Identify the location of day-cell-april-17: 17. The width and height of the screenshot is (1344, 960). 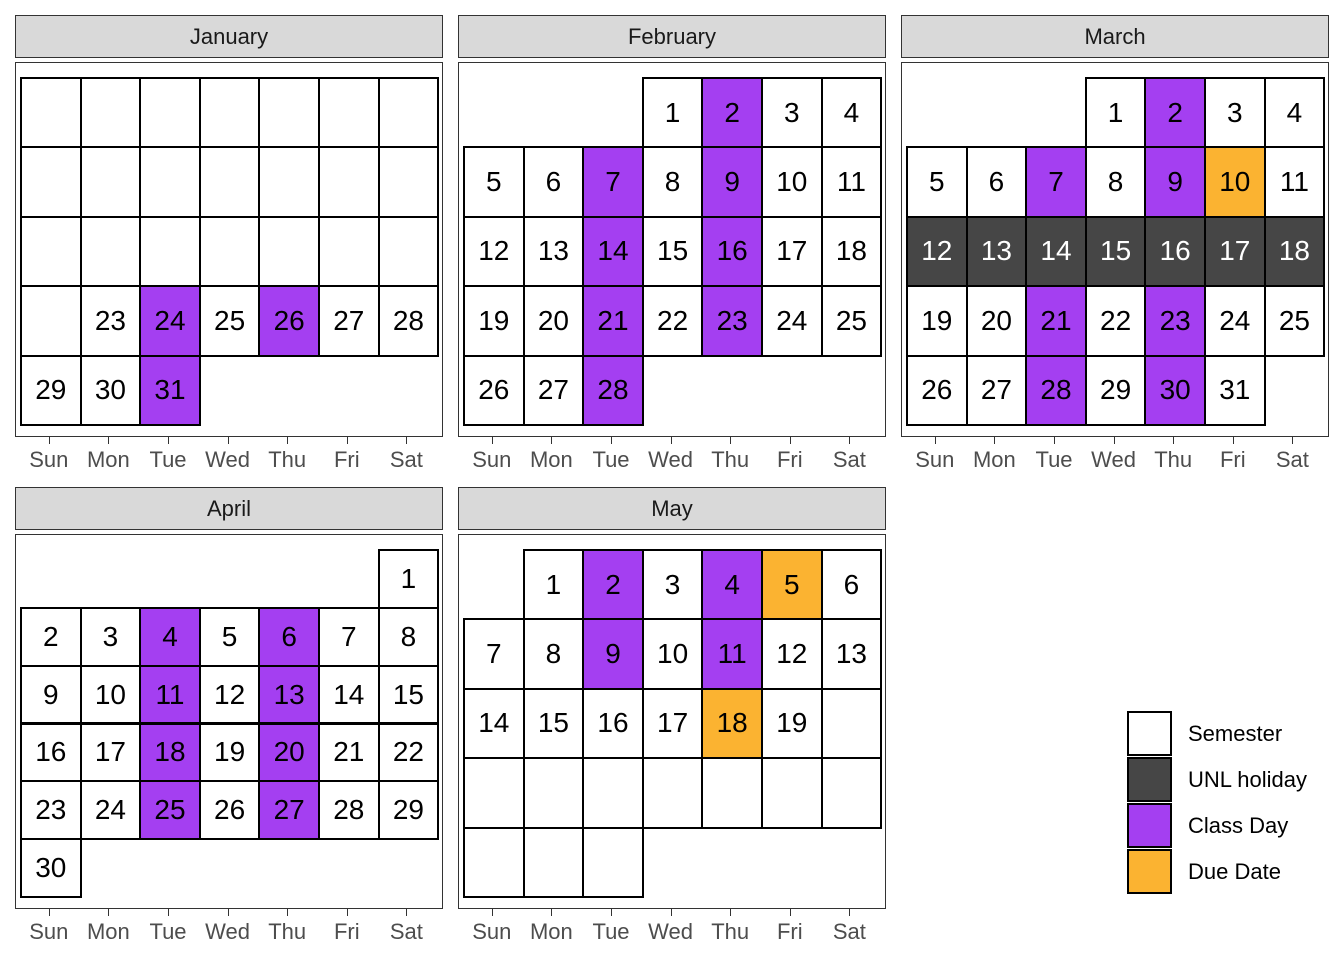
(110, 752).